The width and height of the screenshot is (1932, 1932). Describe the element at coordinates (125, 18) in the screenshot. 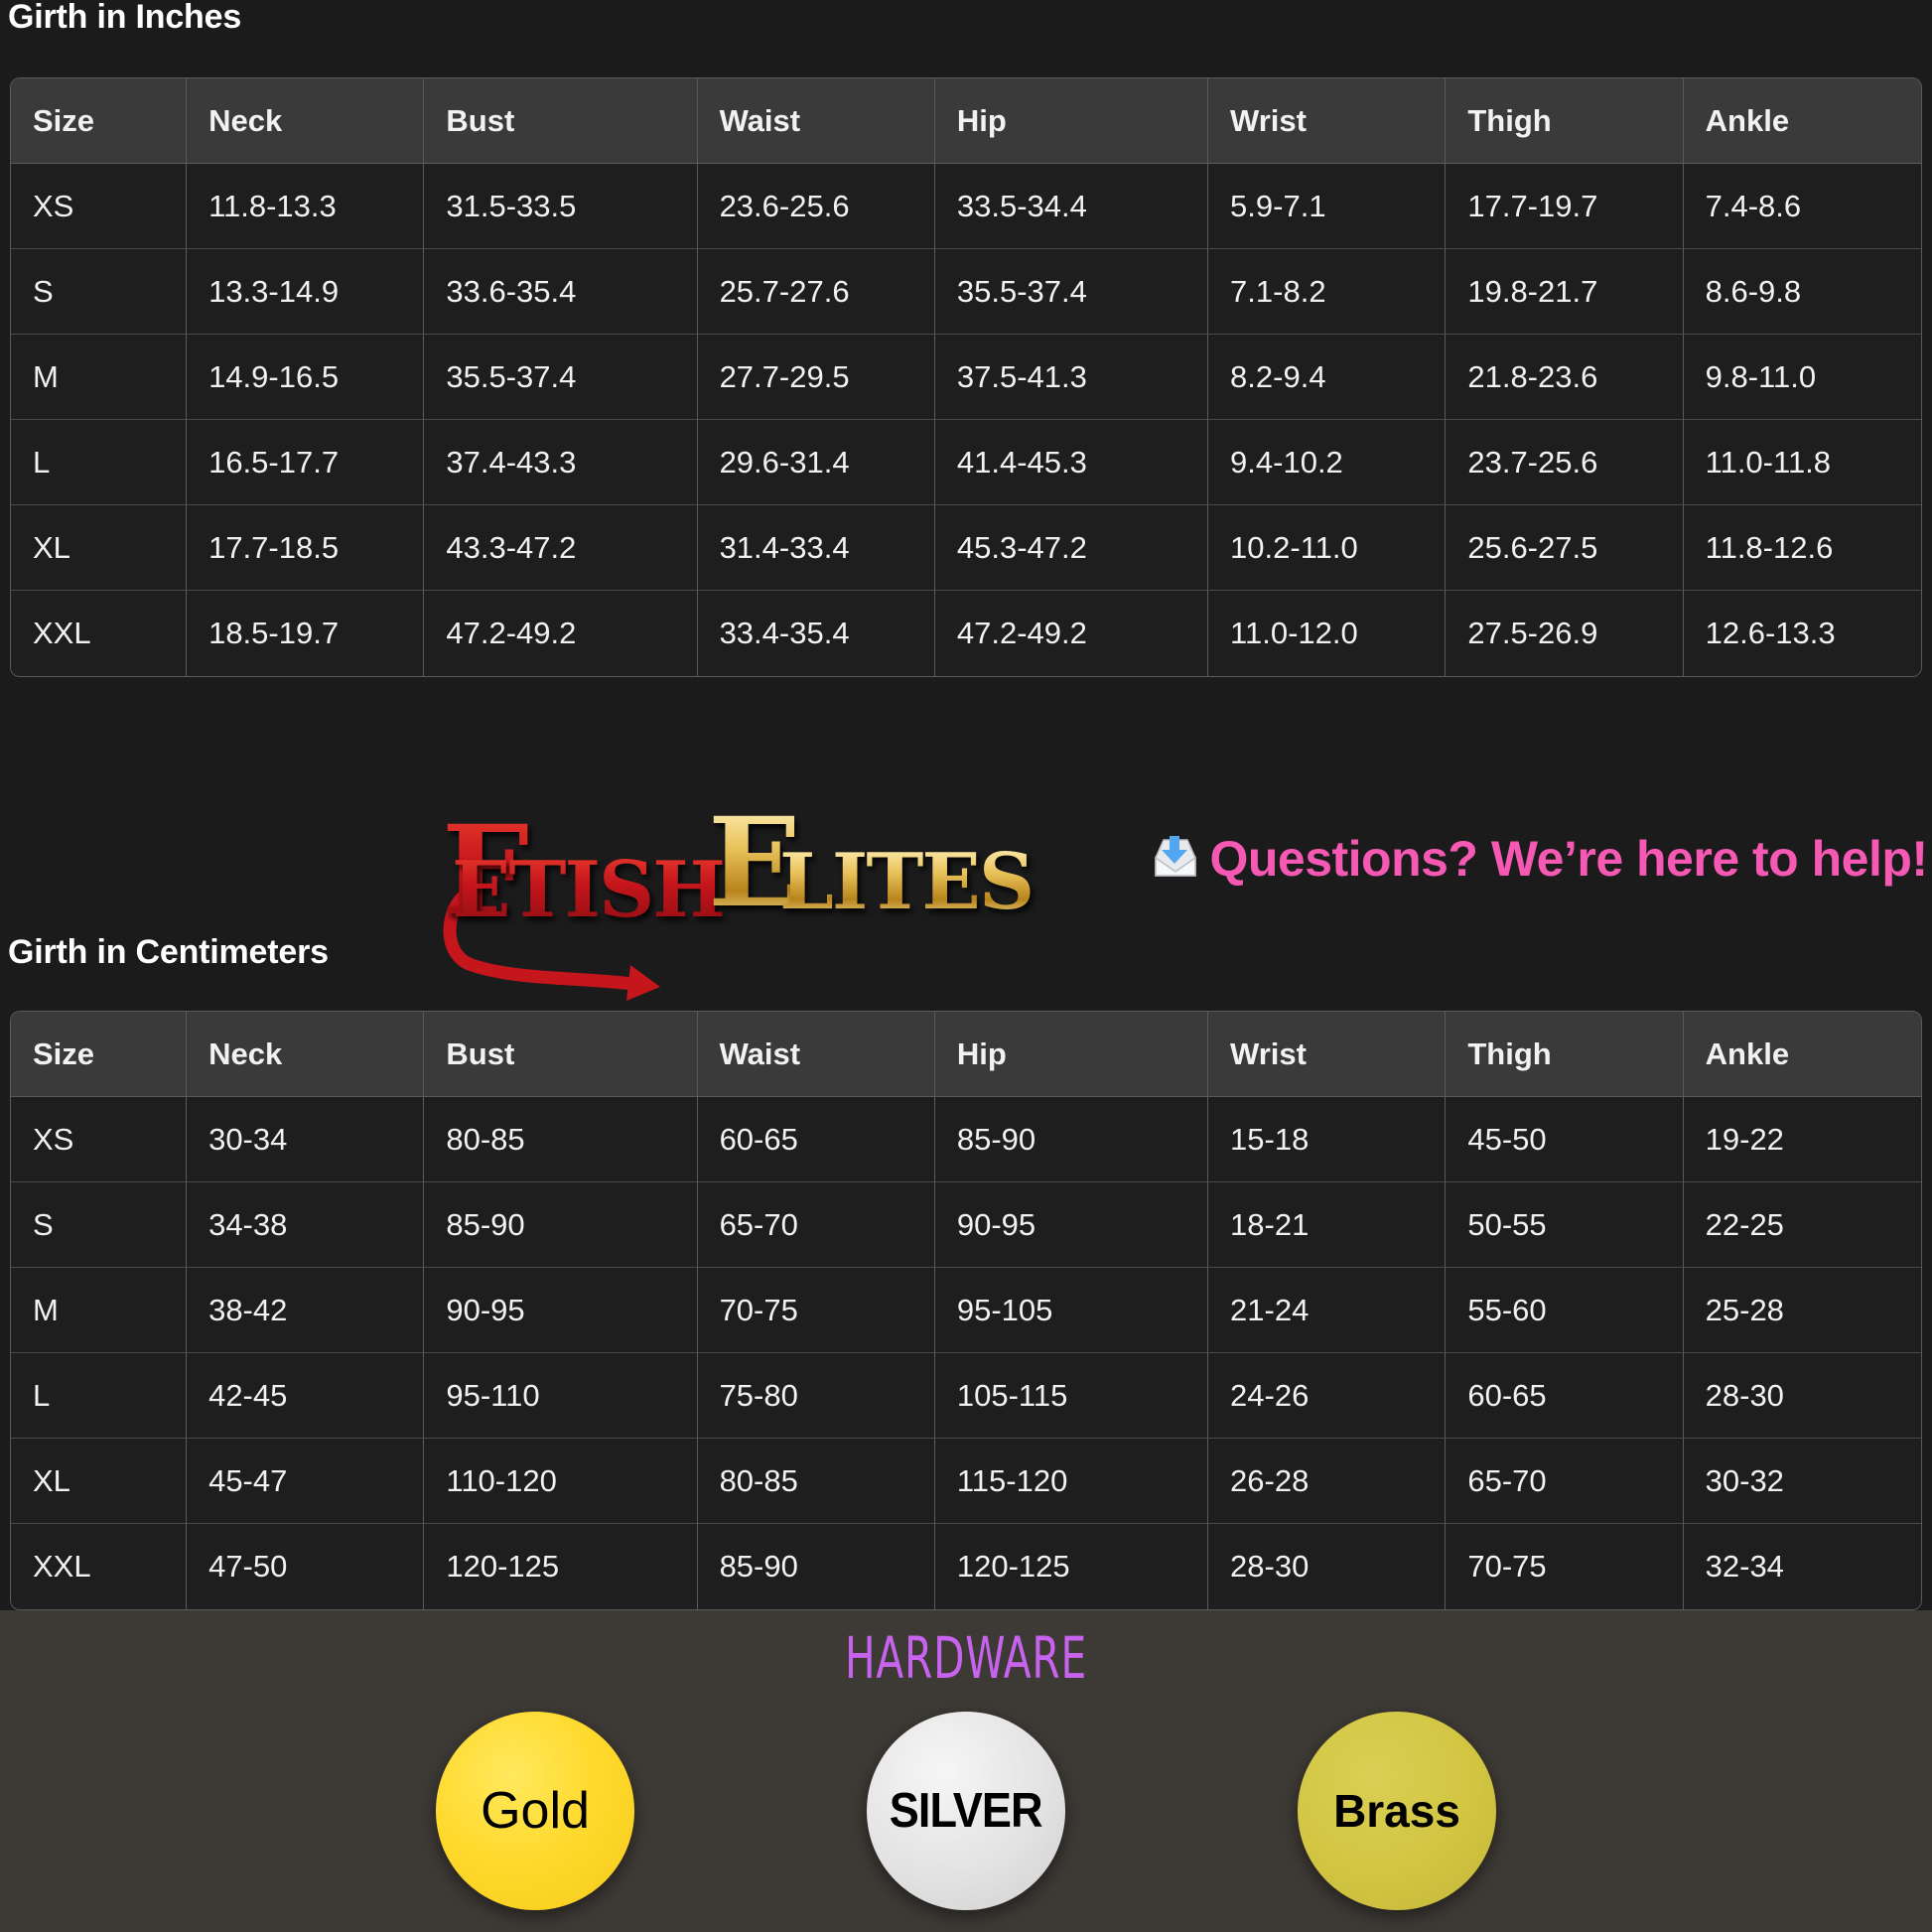

I see `girth-in-inches-title: Girth in Inches` at that location.